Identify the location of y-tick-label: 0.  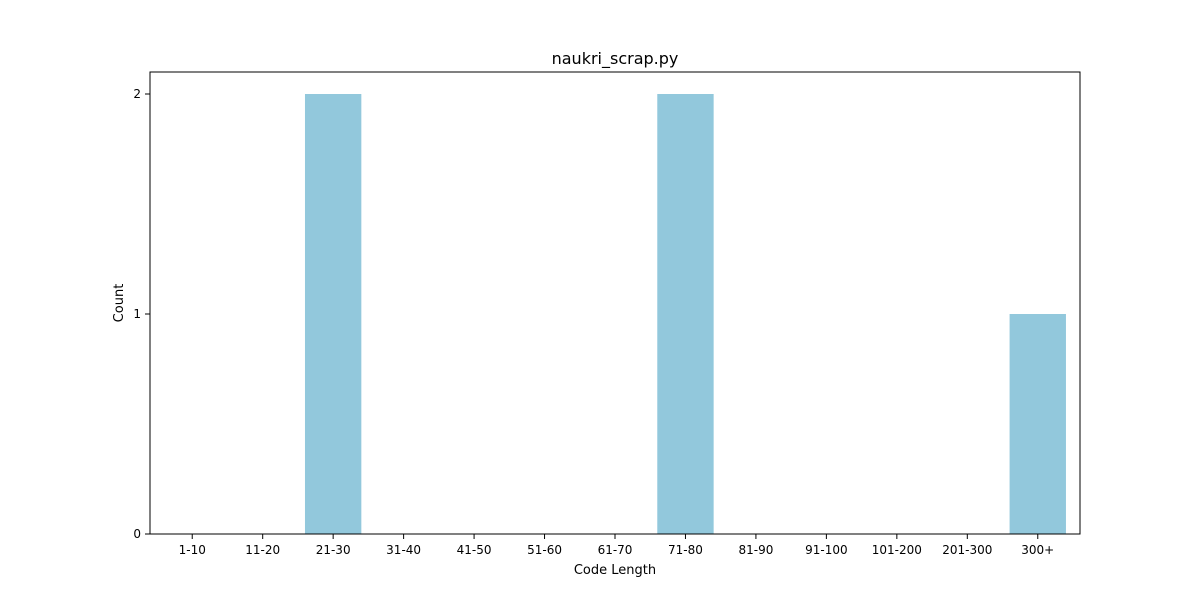
(137, 534).